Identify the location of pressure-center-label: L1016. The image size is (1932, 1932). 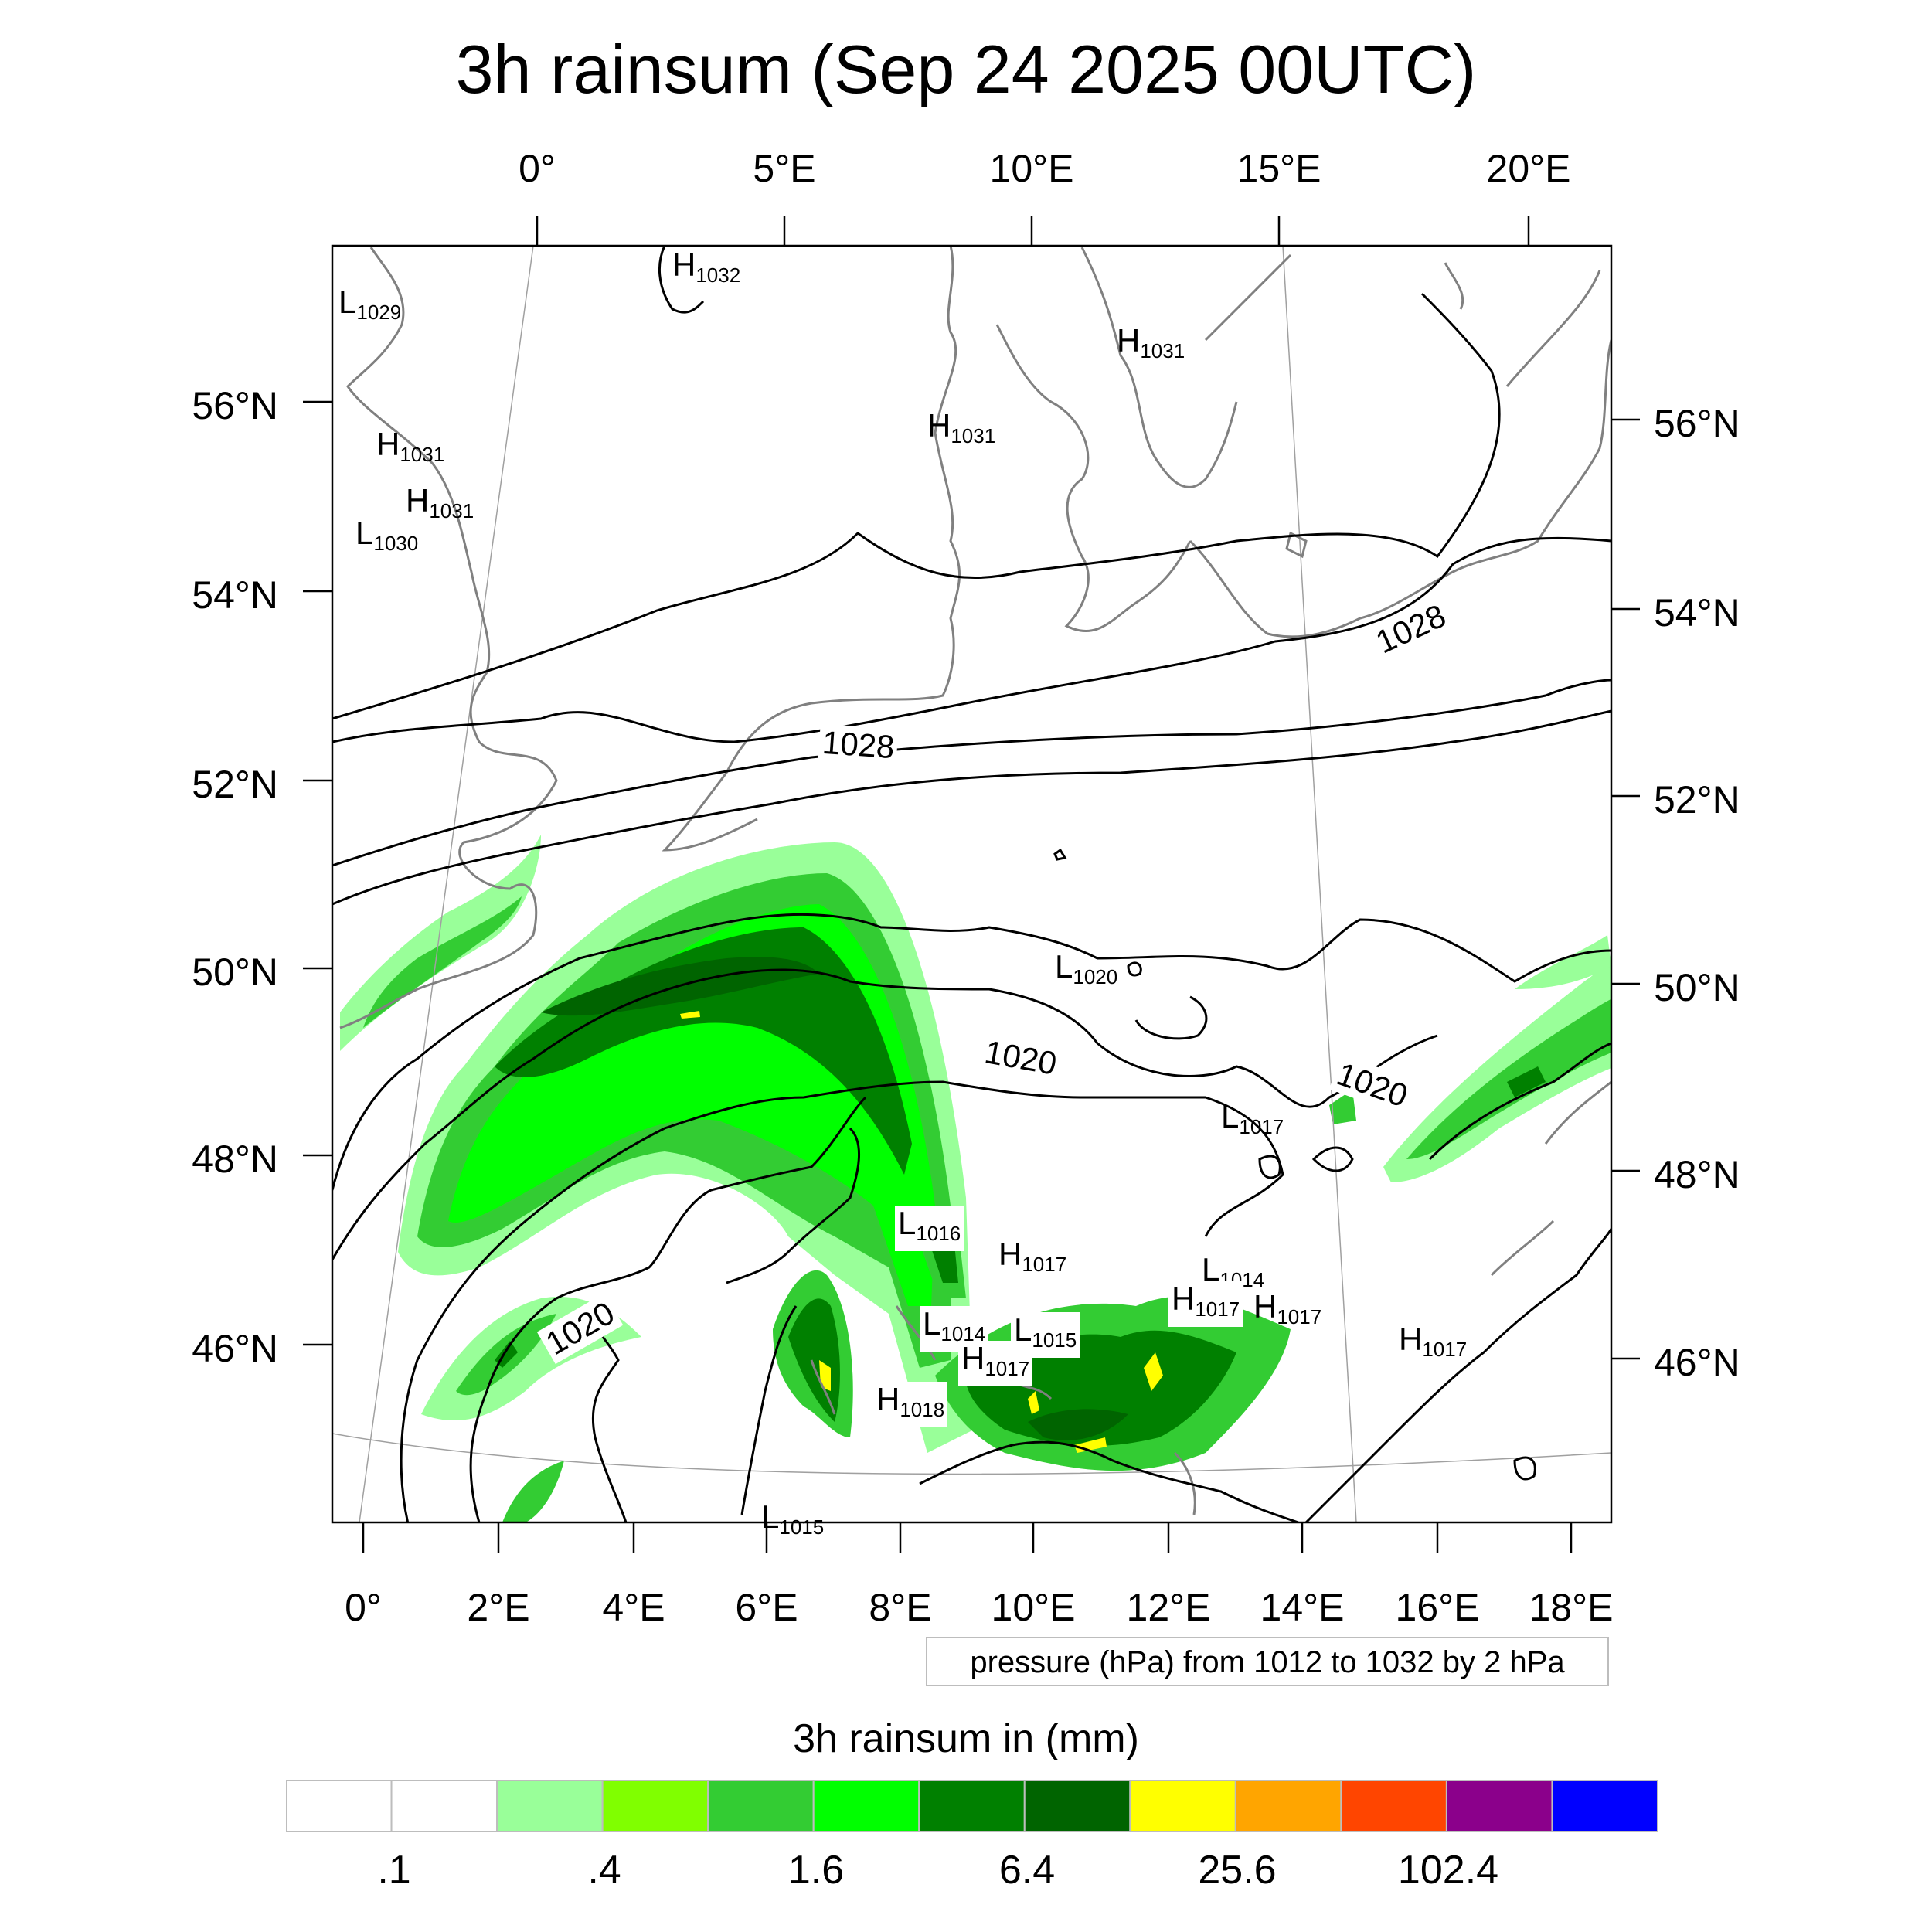
(929, 1228).